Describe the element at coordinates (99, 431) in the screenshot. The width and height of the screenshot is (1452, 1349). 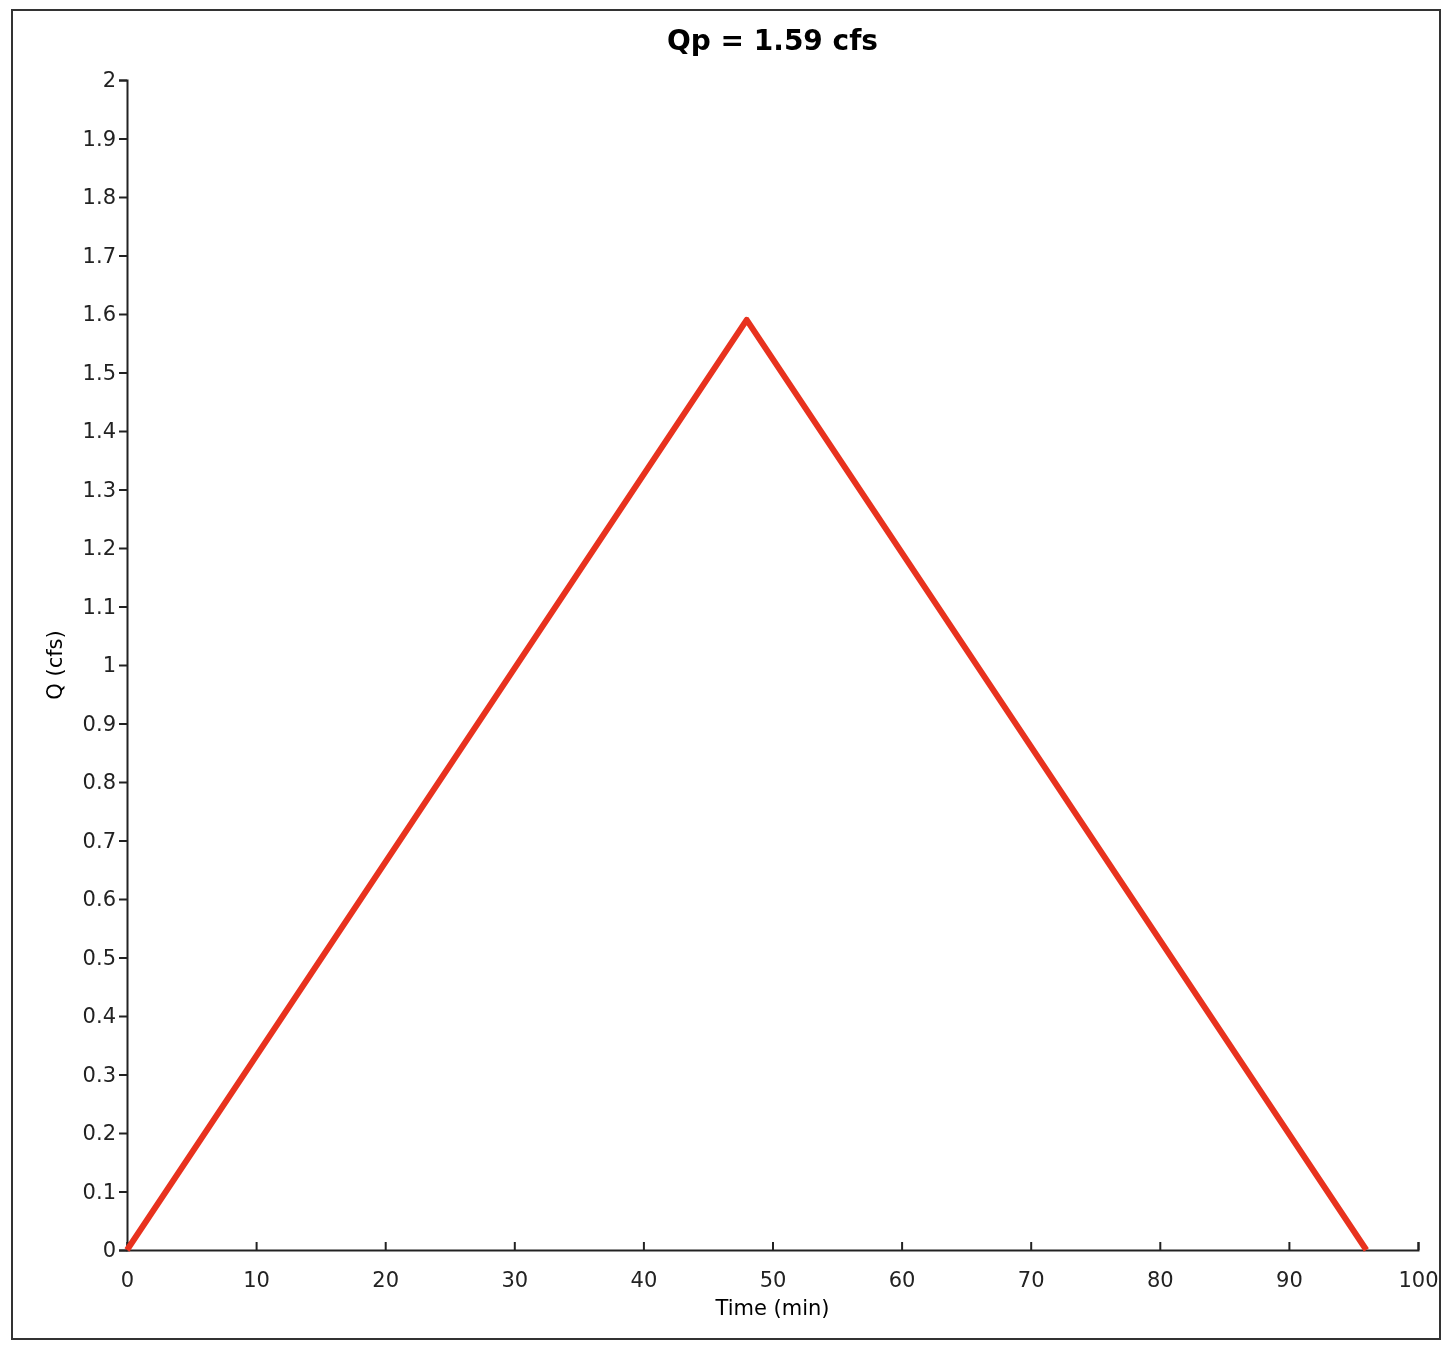
I see `y-tick-label: 1.4` at that location.